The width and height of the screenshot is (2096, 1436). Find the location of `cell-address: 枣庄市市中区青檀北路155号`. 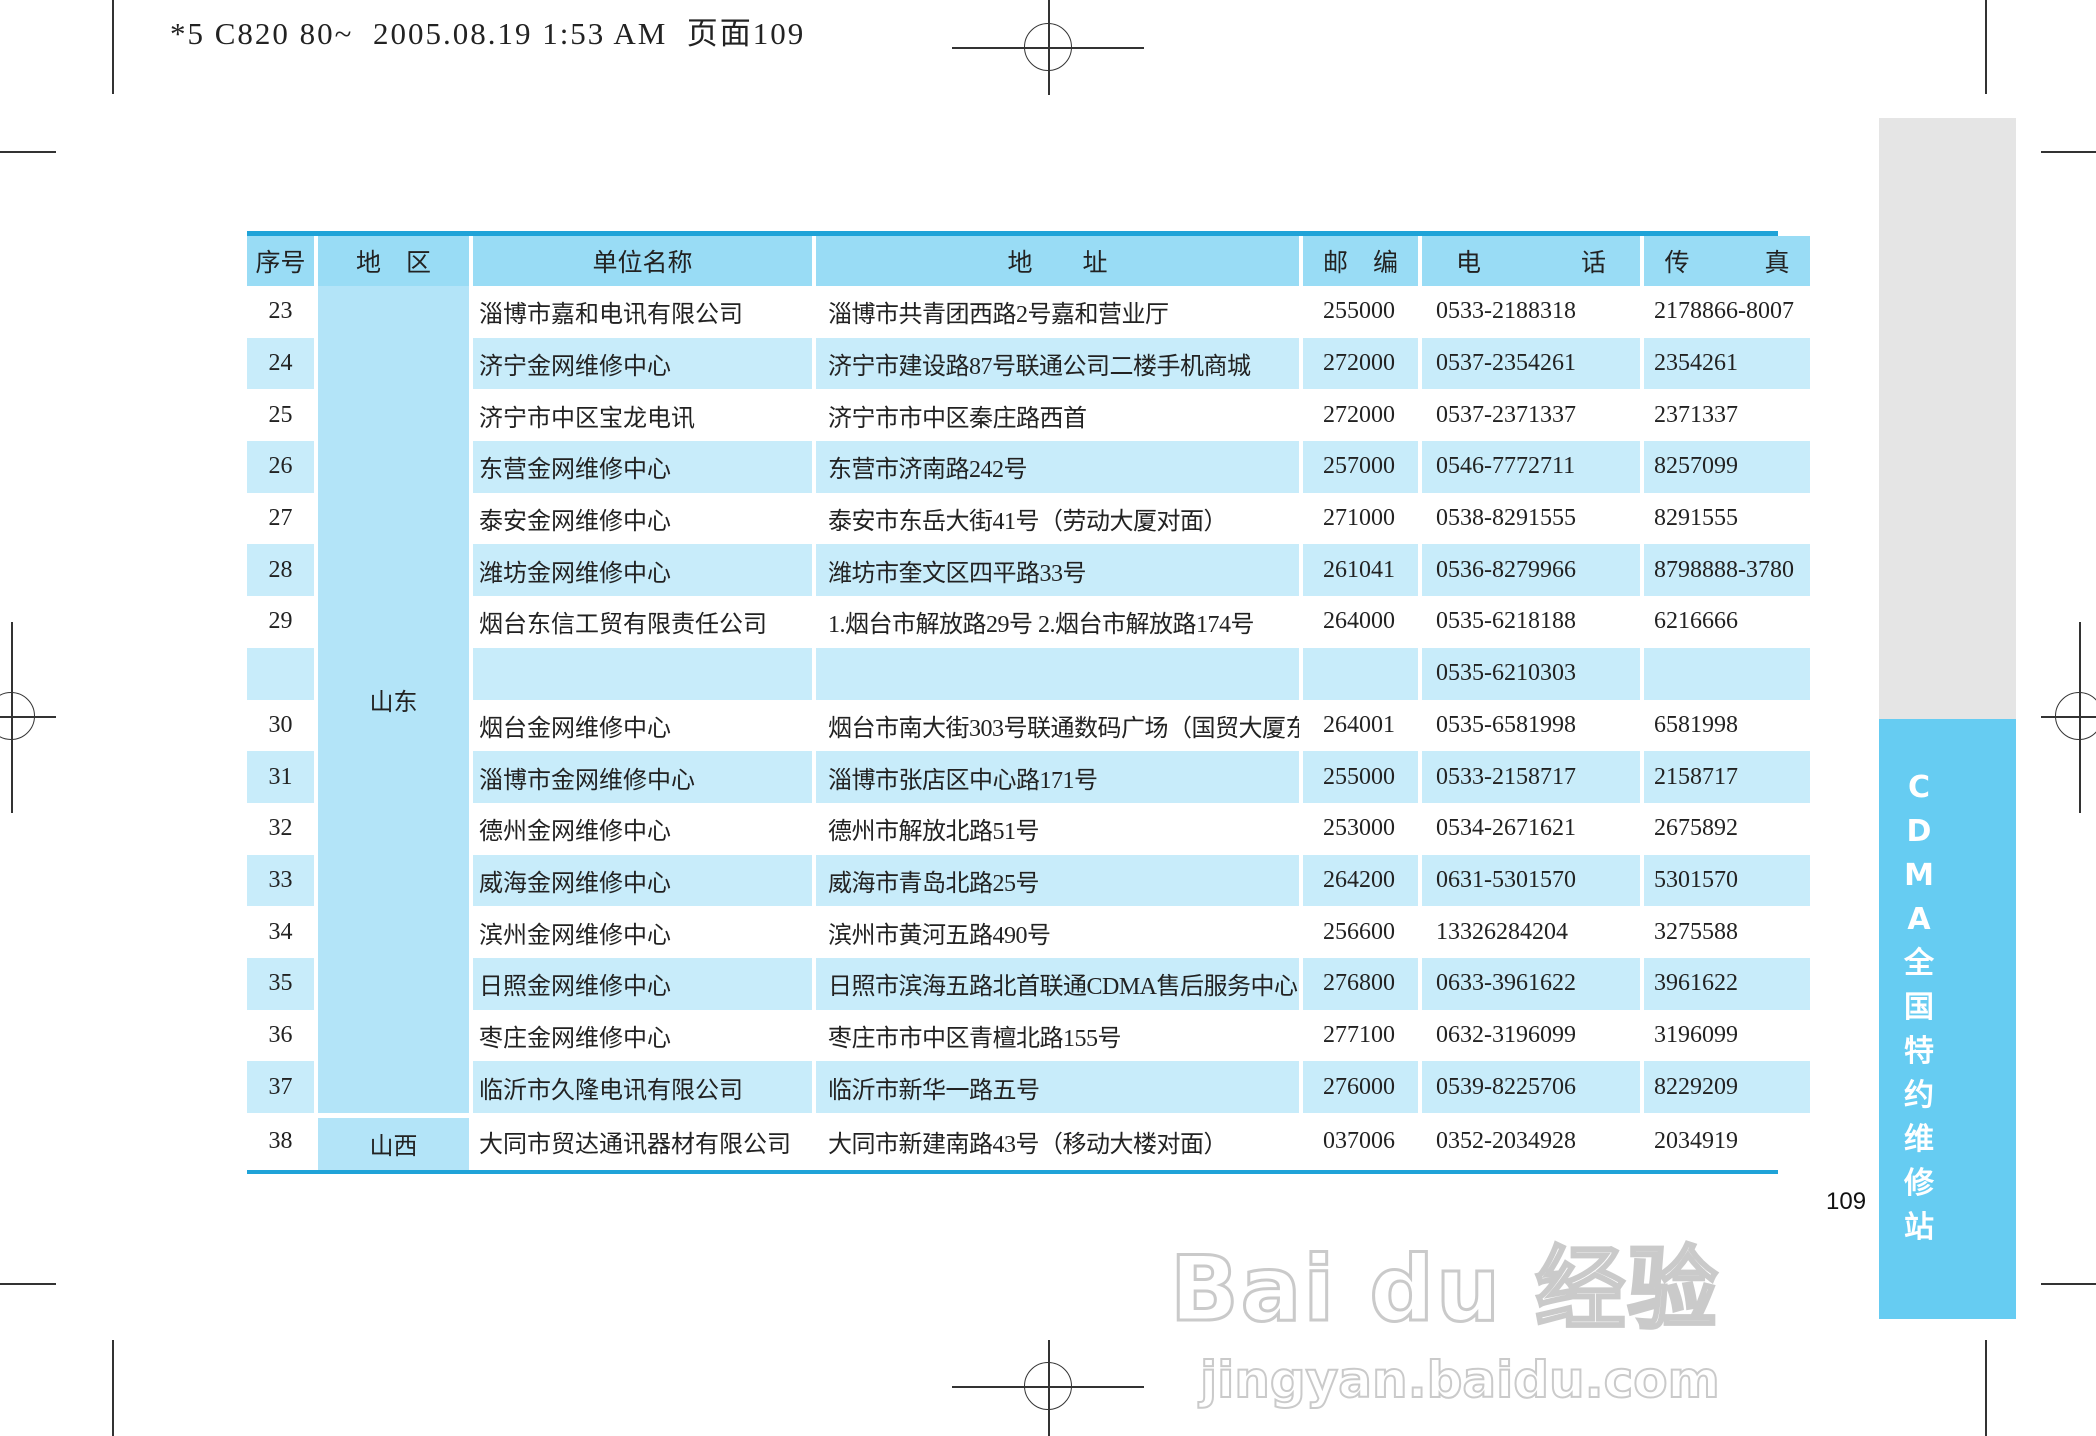

cell-address: 枣庄市市中区青檀北路155号 is located at coordinates (975, 1038).